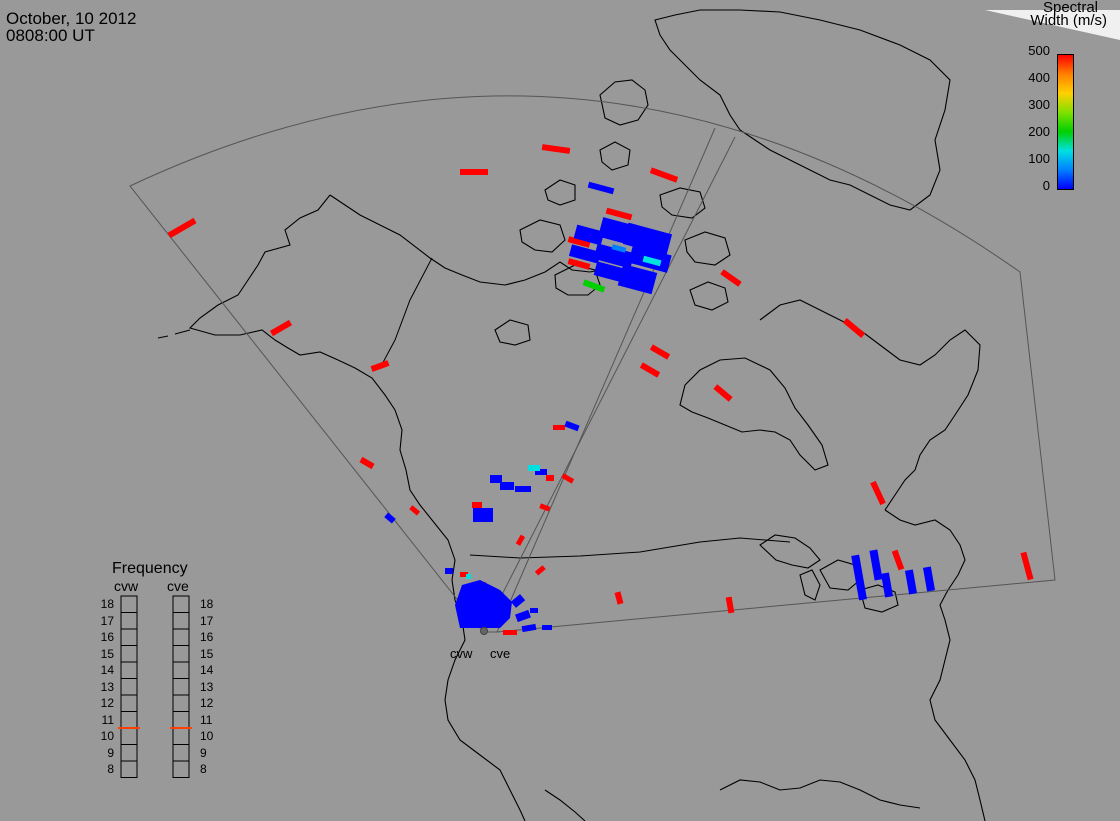 The width and height of the screenshot is (1120, 821). What do you see at coordinates (126, 586) in the screenshot?
I see `frequency-column-cvw: cvw` at bounding box center [126, 586].